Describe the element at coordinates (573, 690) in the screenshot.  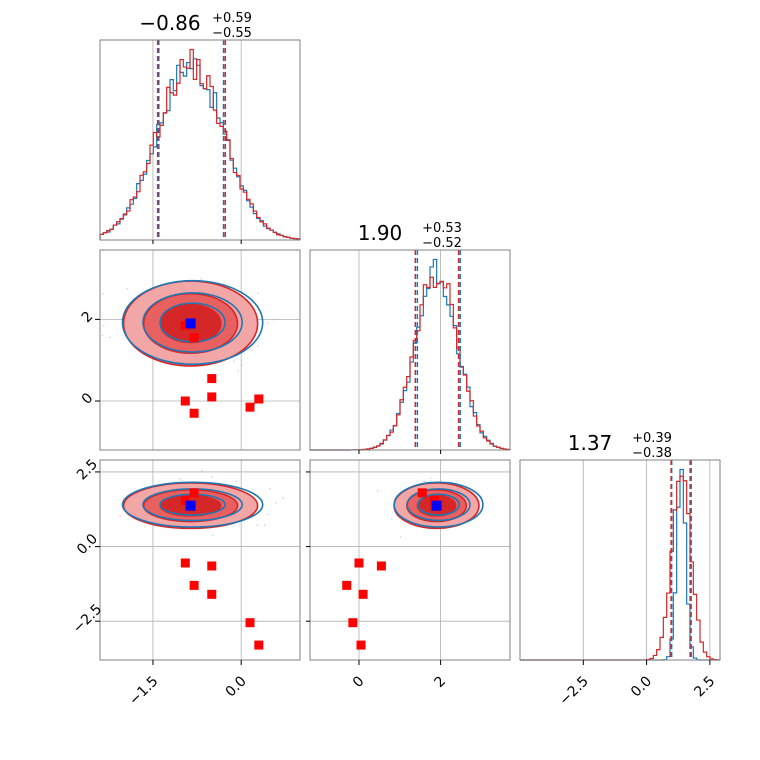
I see `x-tick-label: −2.5` at that location.